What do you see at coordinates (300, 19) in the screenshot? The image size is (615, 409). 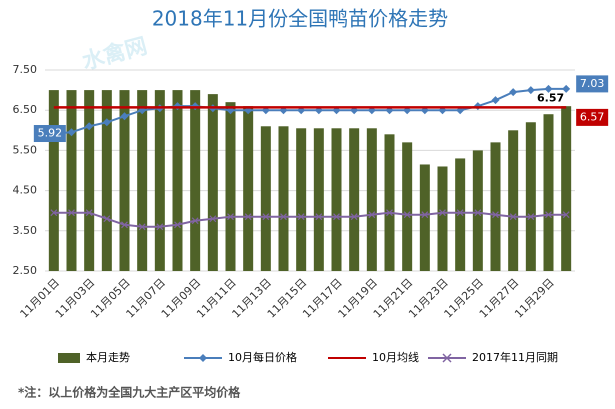 I see `chart-title: 2018年11月份全国鸭苗价格走势` at bounding box center [300, 19].